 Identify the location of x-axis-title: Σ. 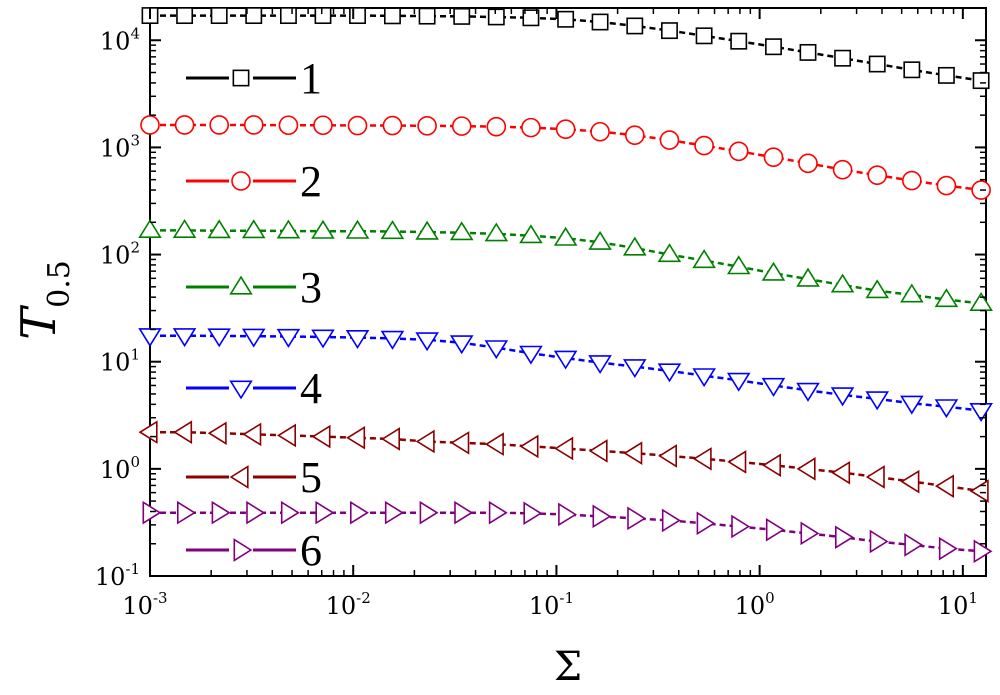
(568, 667).